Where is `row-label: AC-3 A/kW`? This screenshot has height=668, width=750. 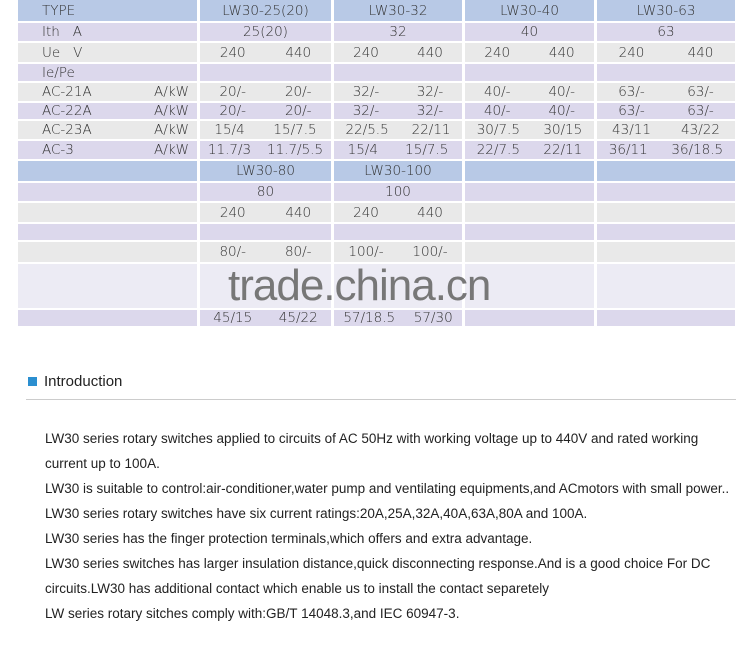
row-label: AC-3 A/kW is located at coordinates (109, 151).